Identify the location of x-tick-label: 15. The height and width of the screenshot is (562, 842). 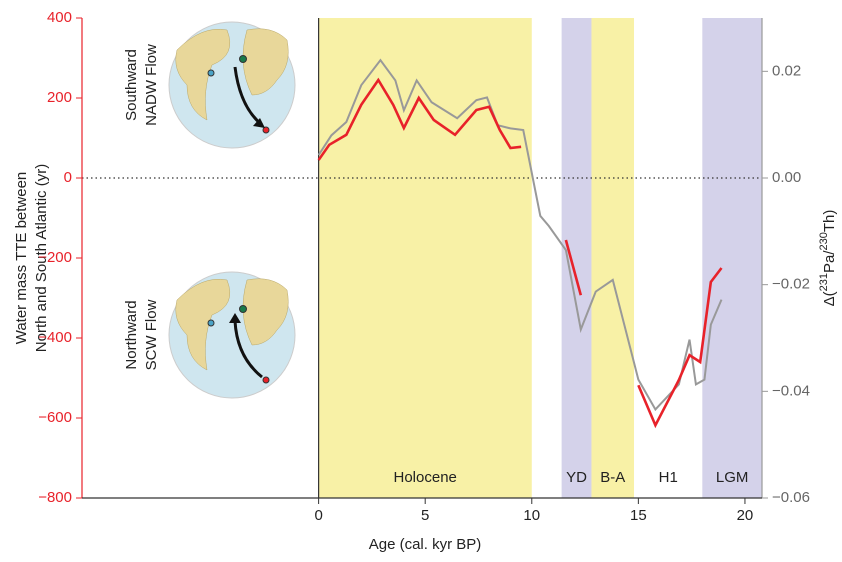
(638, 515).